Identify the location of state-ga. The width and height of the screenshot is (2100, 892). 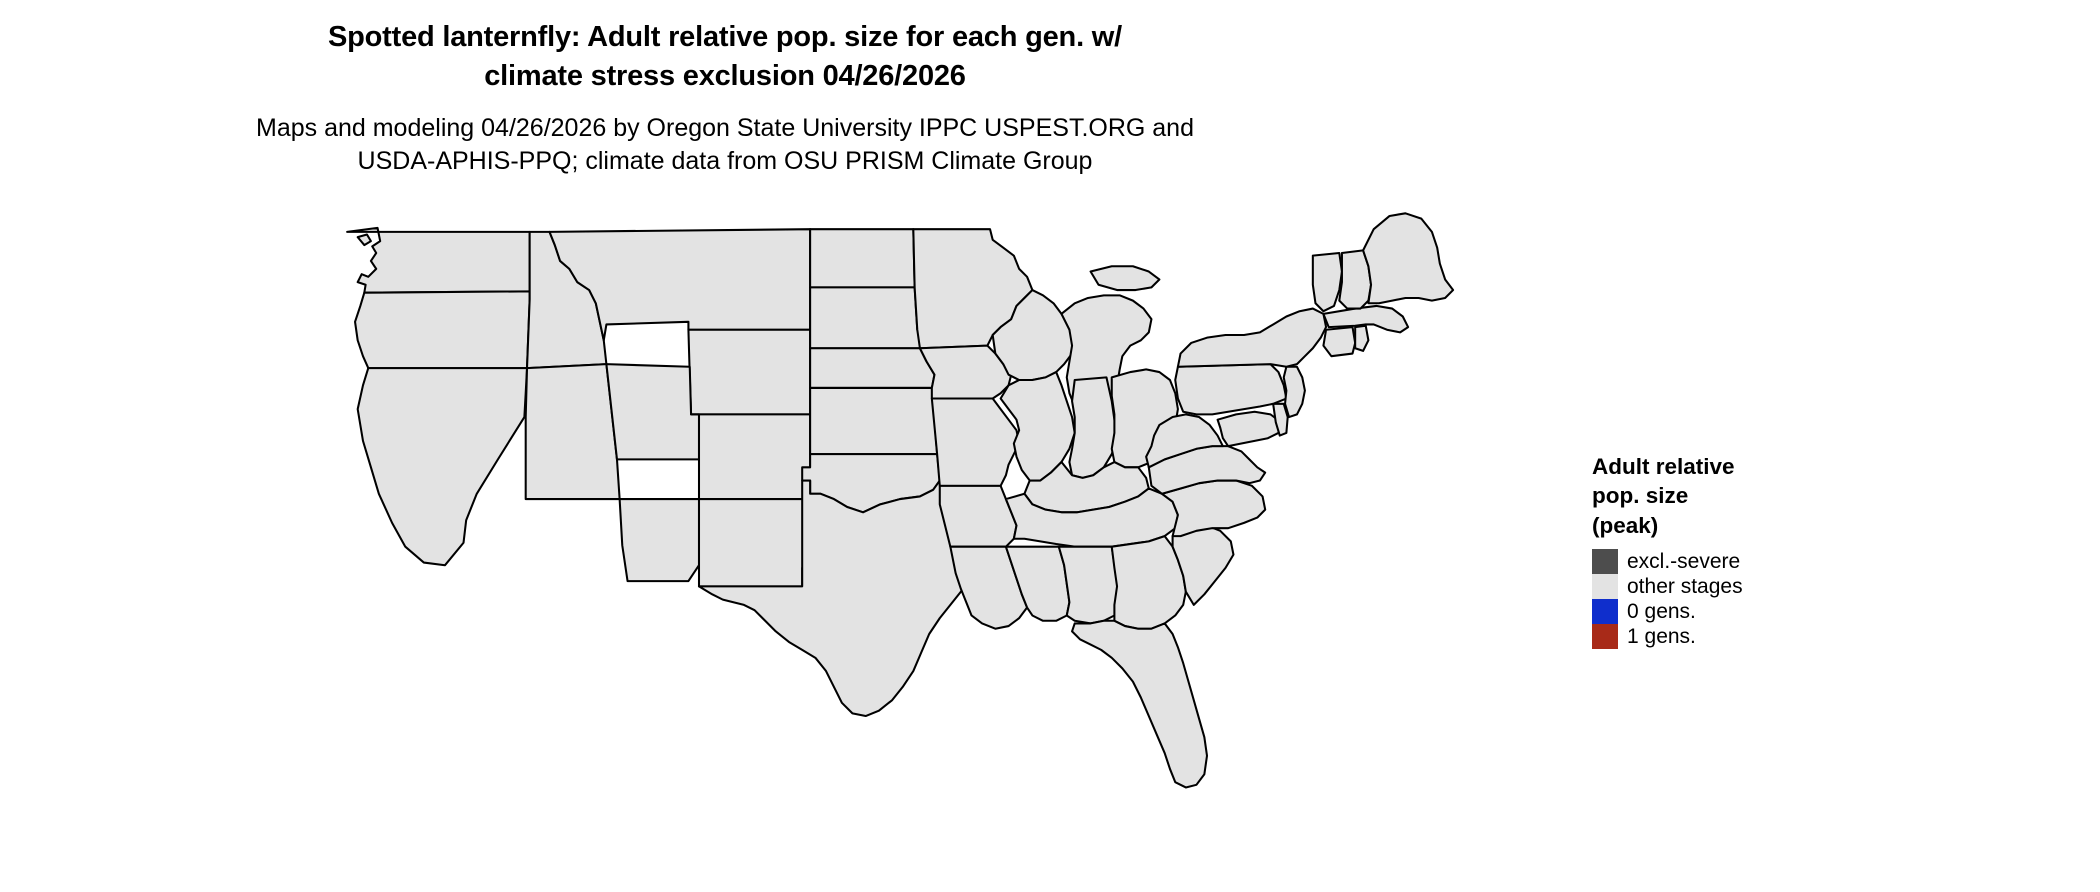
(1148, 582).